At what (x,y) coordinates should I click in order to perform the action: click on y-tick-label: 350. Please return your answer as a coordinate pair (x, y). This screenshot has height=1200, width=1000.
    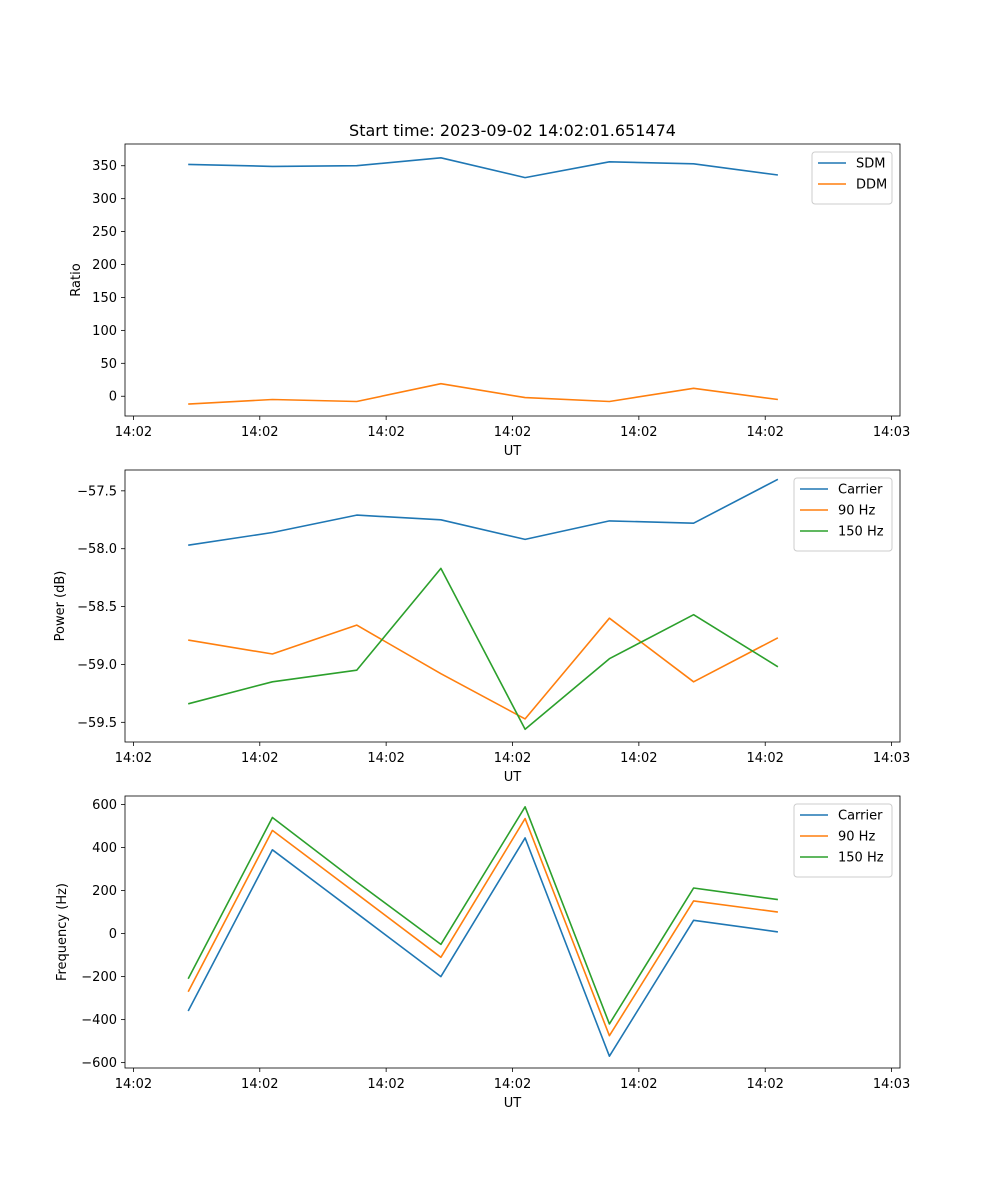
    Looking at the image, I should click on (104, 166).